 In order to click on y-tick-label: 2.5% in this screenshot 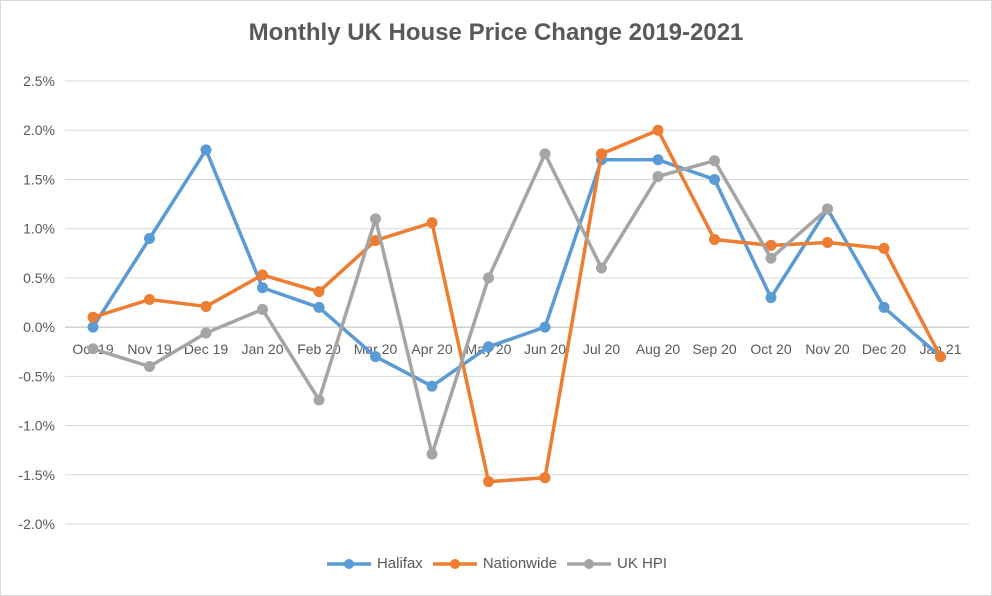, I will do `click(39, 81)`.